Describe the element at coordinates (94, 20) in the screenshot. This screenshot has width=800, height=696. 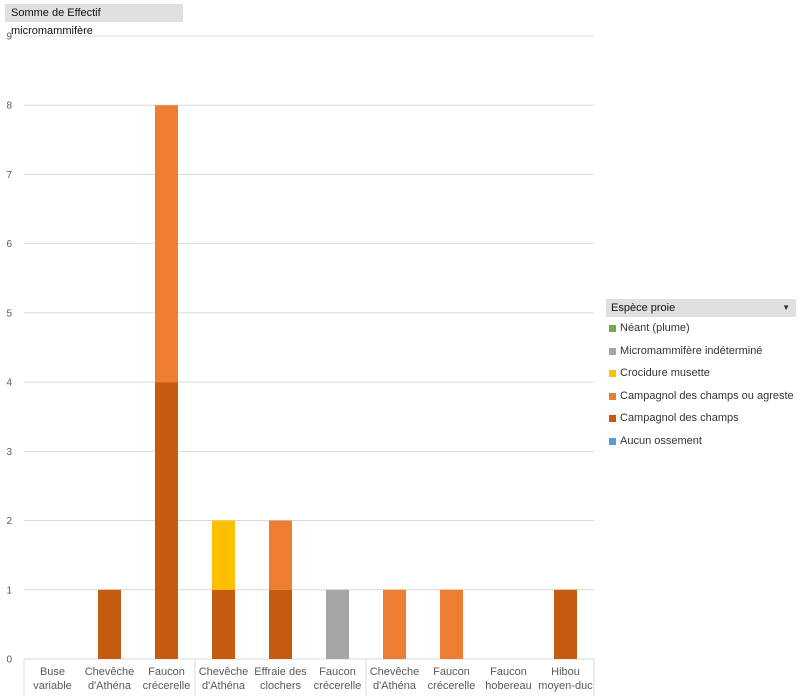
I see `value-field-button: Somme de Effectif micromammifère` at that location.